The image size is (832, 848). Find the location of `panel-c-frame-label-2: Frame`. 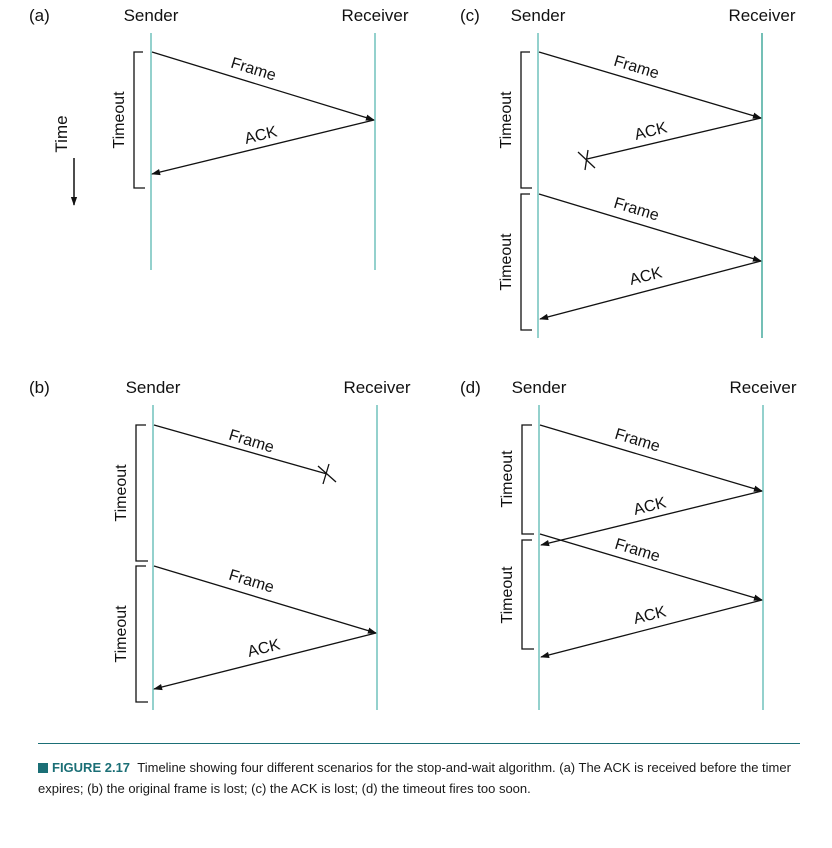

panel-c-frame-label-2: Frame is located at coordinates (636, 210).